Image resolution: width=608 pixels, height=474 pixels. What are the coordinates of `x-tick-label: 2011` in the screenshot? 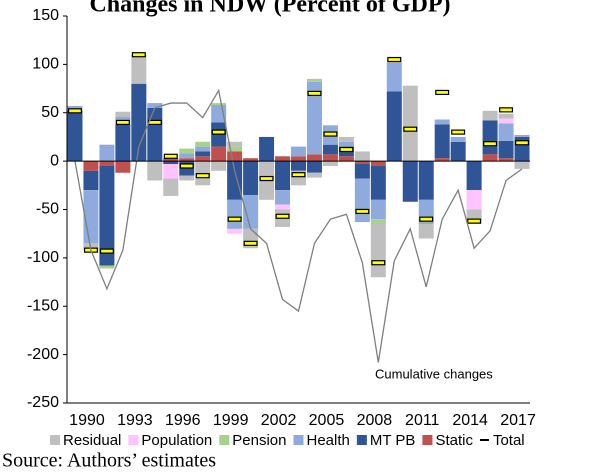 It's located at (422, 420).